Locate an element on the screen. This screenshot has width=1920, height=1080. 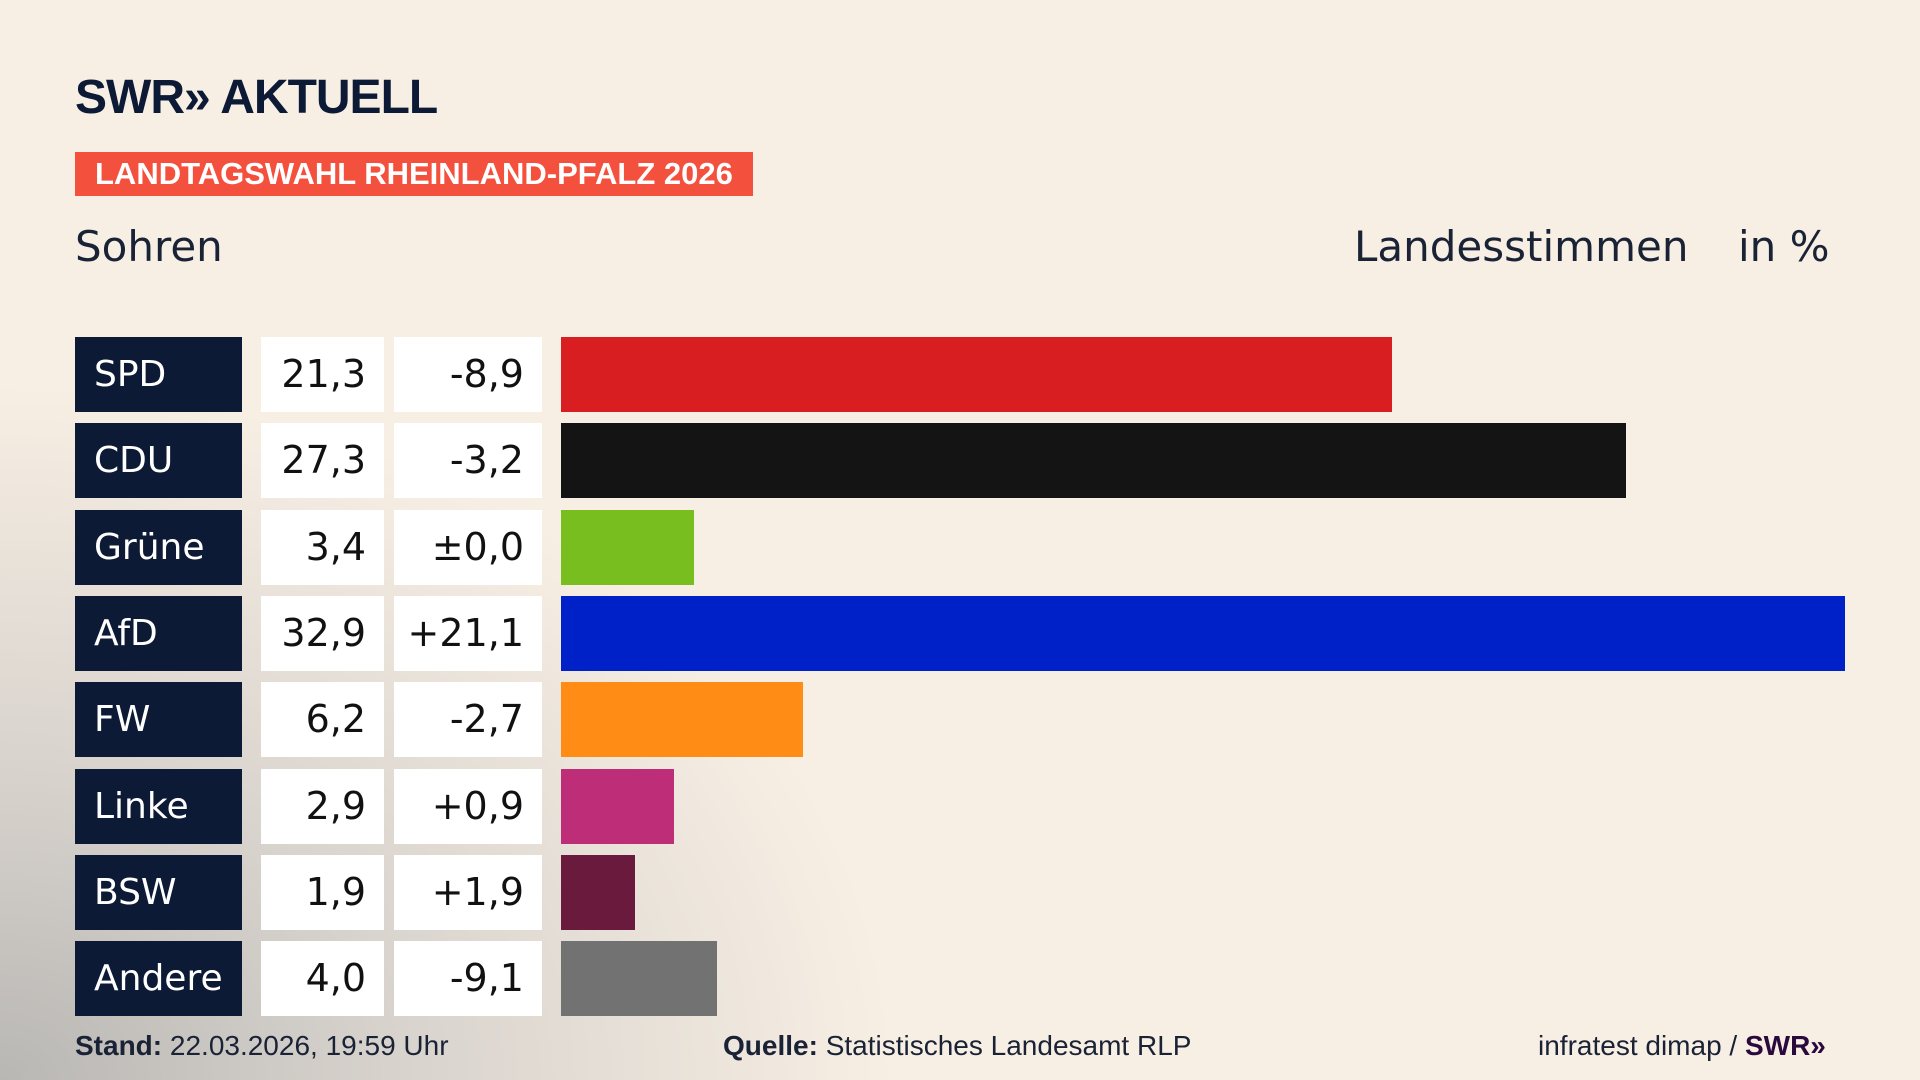
source-value: Statistisches Landesamt RLP is located at coordinates (1008, 1045).